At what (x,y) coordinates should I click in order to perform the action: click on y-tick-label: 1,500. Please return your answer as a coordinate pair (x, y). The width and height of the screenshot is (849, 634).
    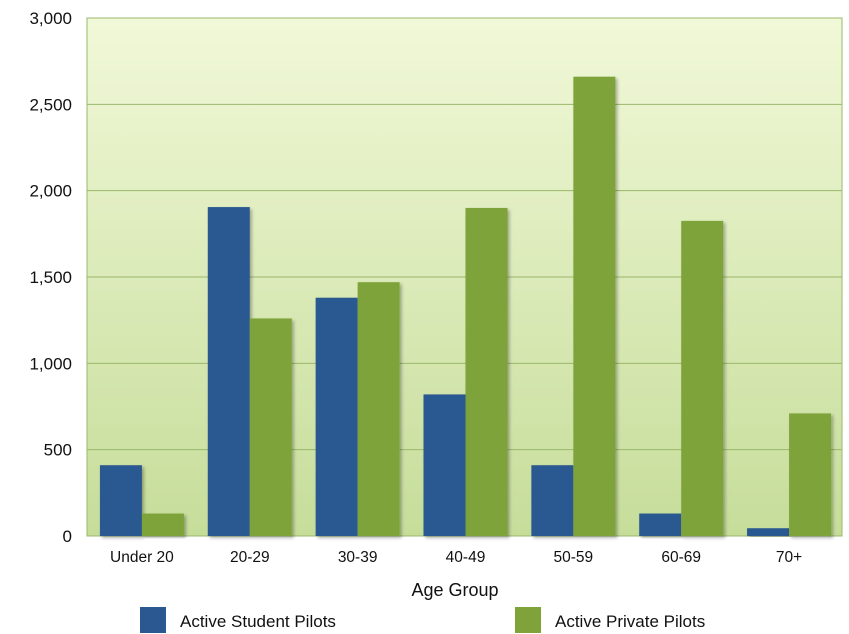
    Looking at the image, I should click on (50, 277).